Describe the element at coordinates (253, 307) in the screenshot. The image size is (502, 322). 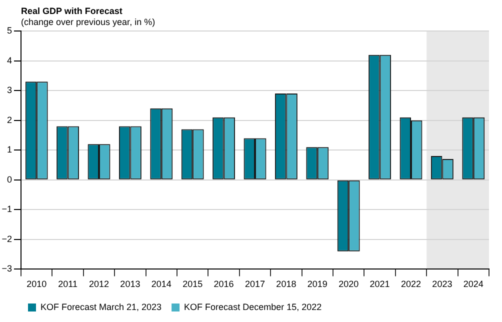
I see `legend-label: KOF Forecast December 15, 2022` at that location.